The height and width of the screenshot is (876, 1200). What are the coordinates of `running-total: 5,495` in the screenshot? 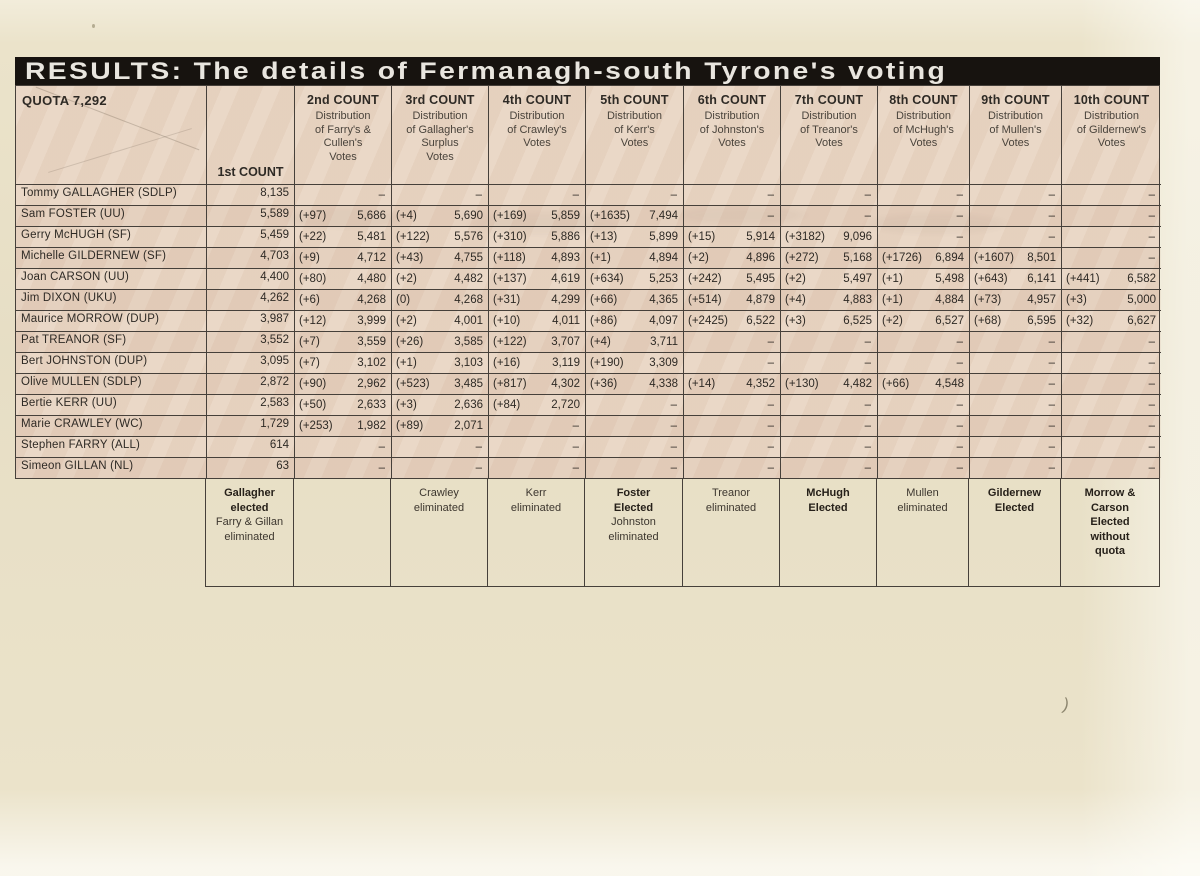 It's located at (760, 279).